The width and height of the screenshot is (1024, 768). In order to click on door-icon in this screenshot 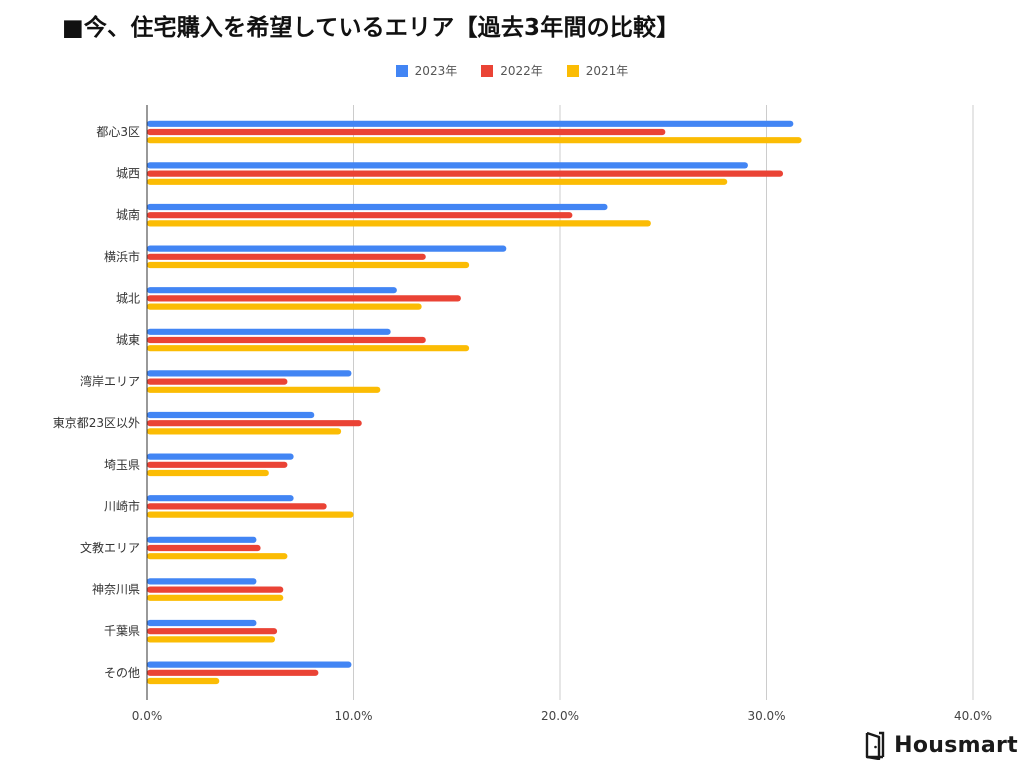, I will do `click(875, 745)`.